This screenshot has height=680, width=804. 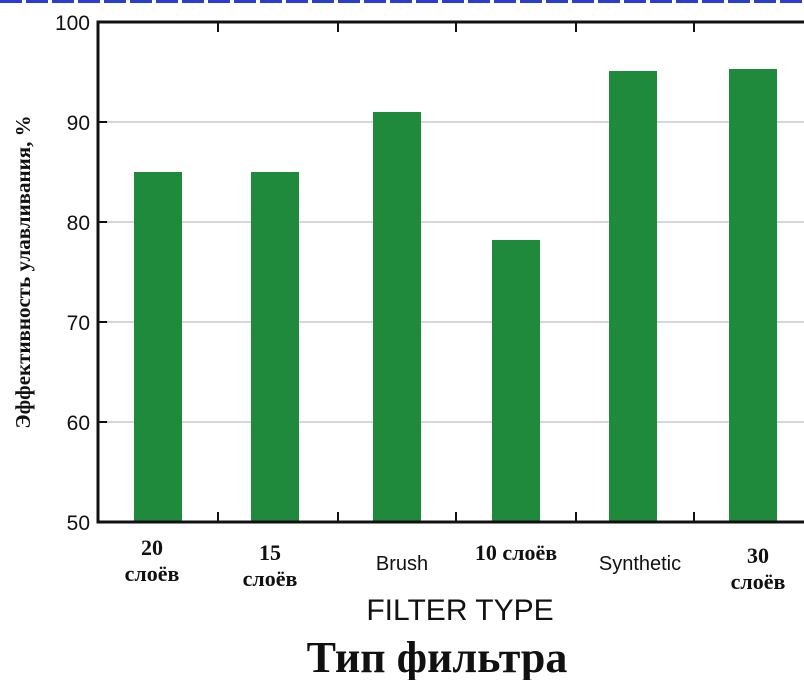 I want to click on x-tick-label: 20 слоёв, so click(x=152, y=560).